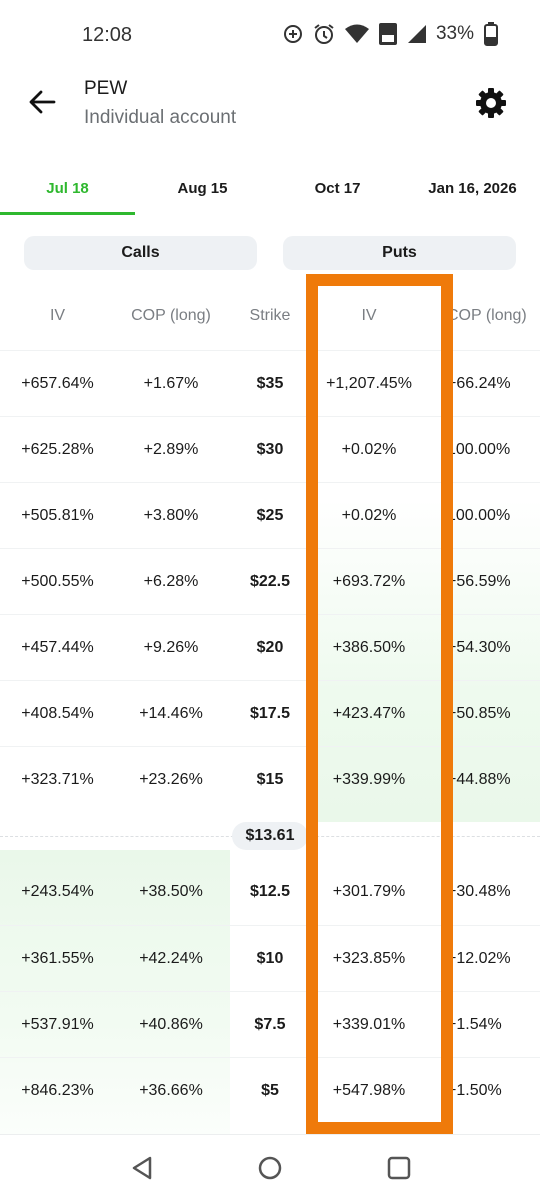 This screenshot has width=540, height=1201. What do you see at coordinates (57, 1090) in the screenshot?
I see `call-iv: +846.23%` at bounding box center [57, 1090].